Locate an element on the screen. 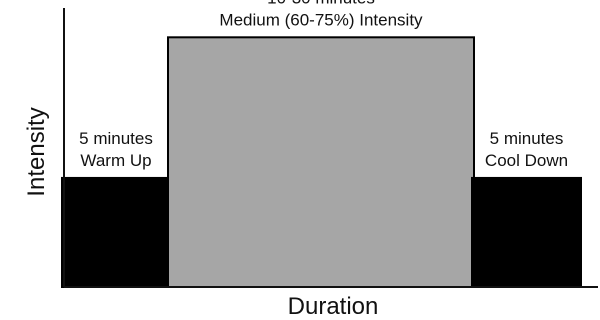 This screenshot has height=320, width=600. label-warm-up-line-1: 5 minutes is located at coordinates (116, 138).